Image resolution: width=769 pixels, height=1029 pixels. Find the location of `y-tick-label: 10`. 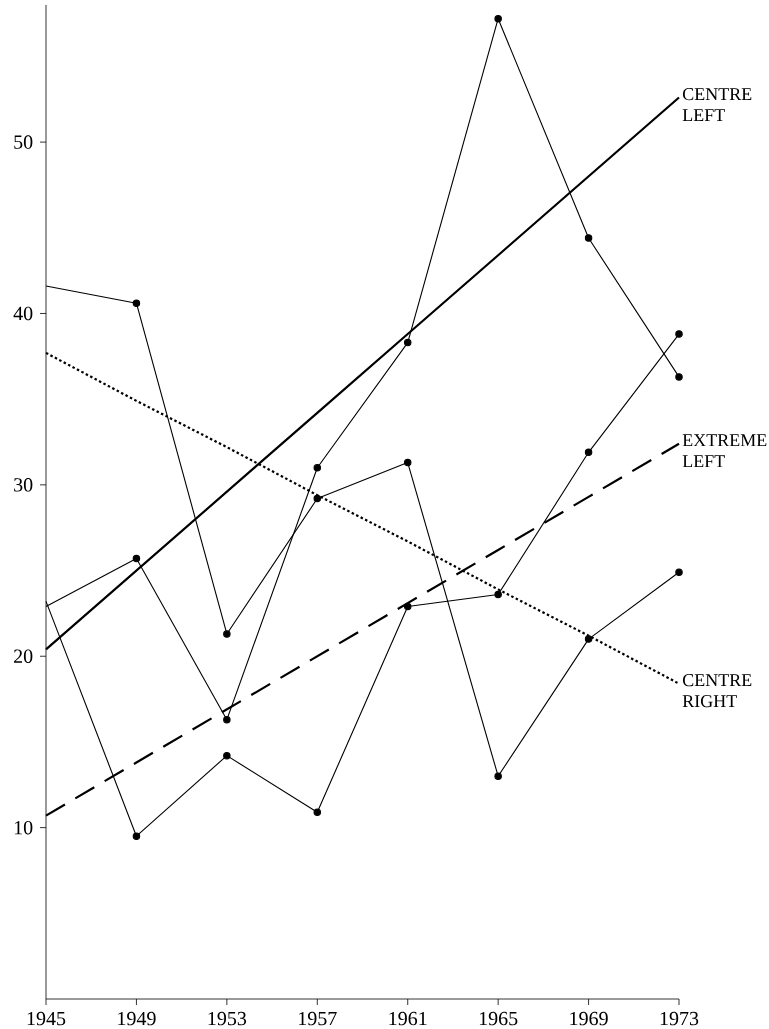

y-tick-label: 10 is located at coordinates (23, 827).